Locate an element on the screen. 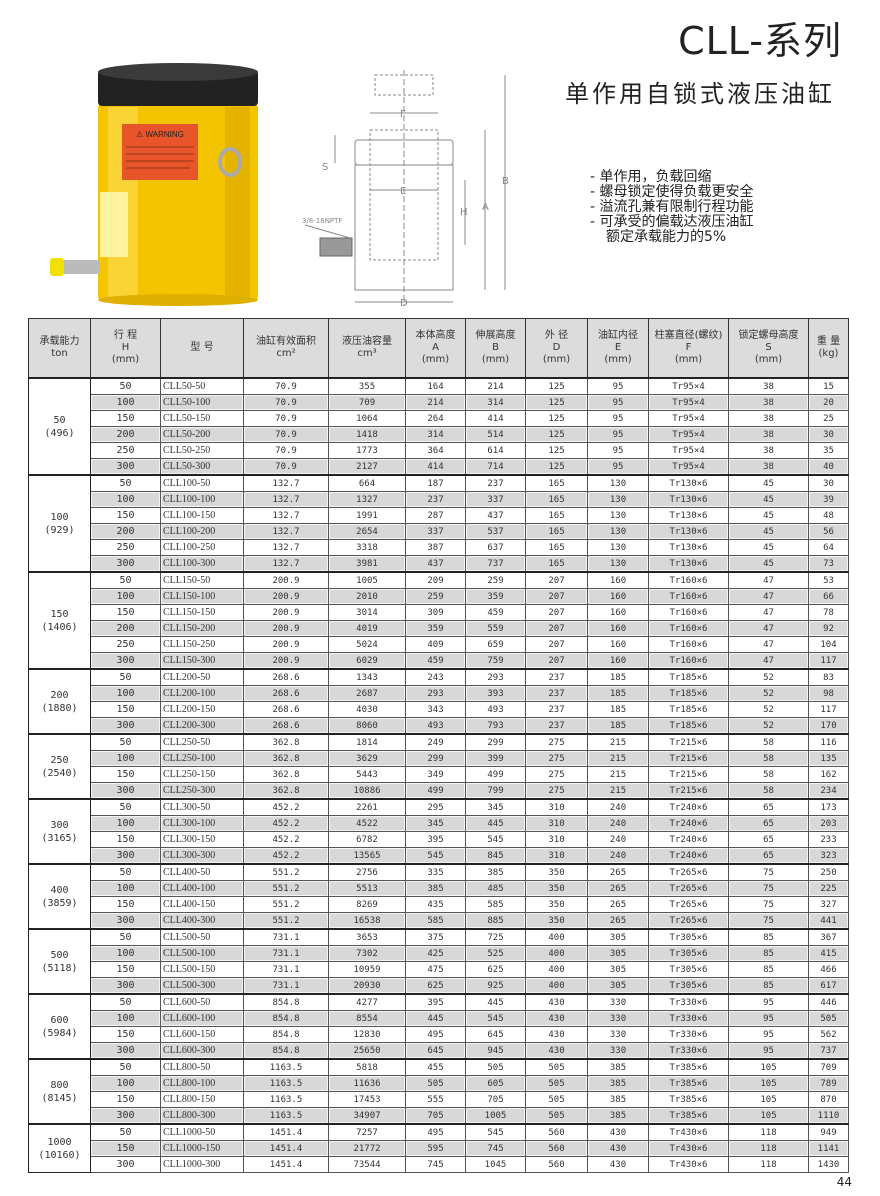  table-cell: 435 is located at coordinates (435, 904).